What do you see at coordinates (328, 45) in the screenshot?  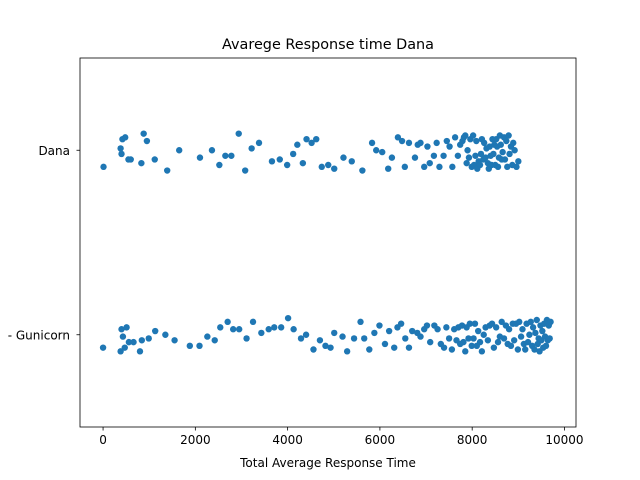 I see `chart-title: Avarege Response time Dana` at bounding box center [328, 45].